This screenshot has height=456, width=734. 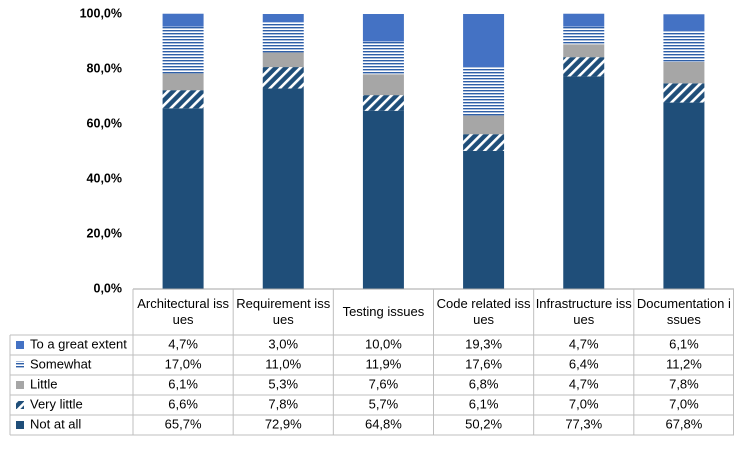 What do you see at coordinates (383, 343) in the screenshot?
I see `data-label: 10,0%` at bounding box center [383, 343].